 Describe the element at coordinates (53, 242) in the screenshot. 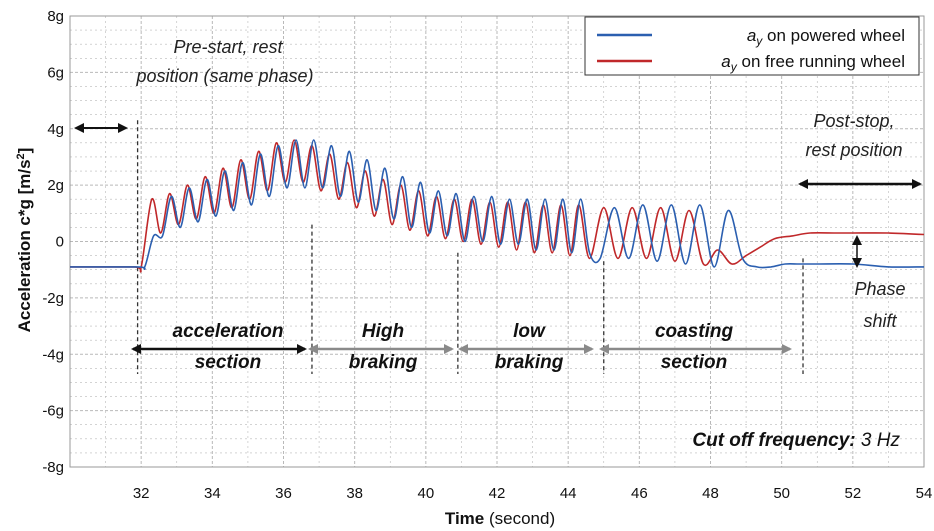

I see `y-tick-labels: 8g 6g 4g 2g 0 -2g -4g -6g -8g` at that location.